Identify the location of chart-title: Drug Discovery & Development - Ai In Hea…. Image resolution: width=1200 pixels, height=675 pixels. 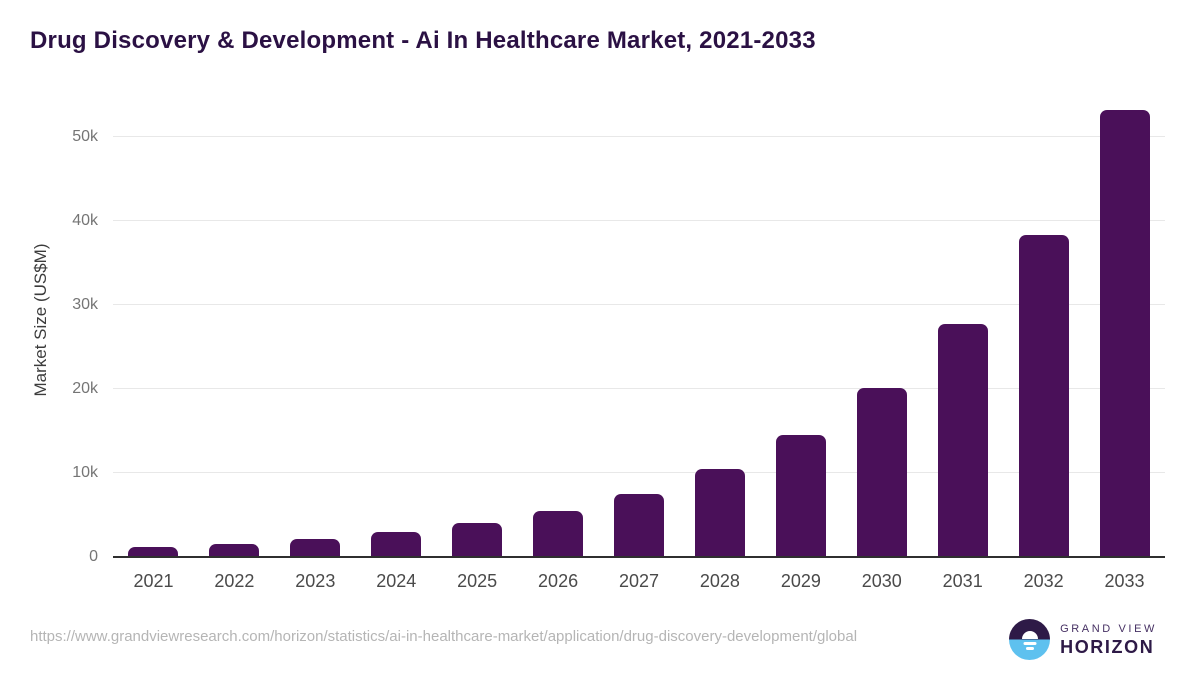
(423, 40).